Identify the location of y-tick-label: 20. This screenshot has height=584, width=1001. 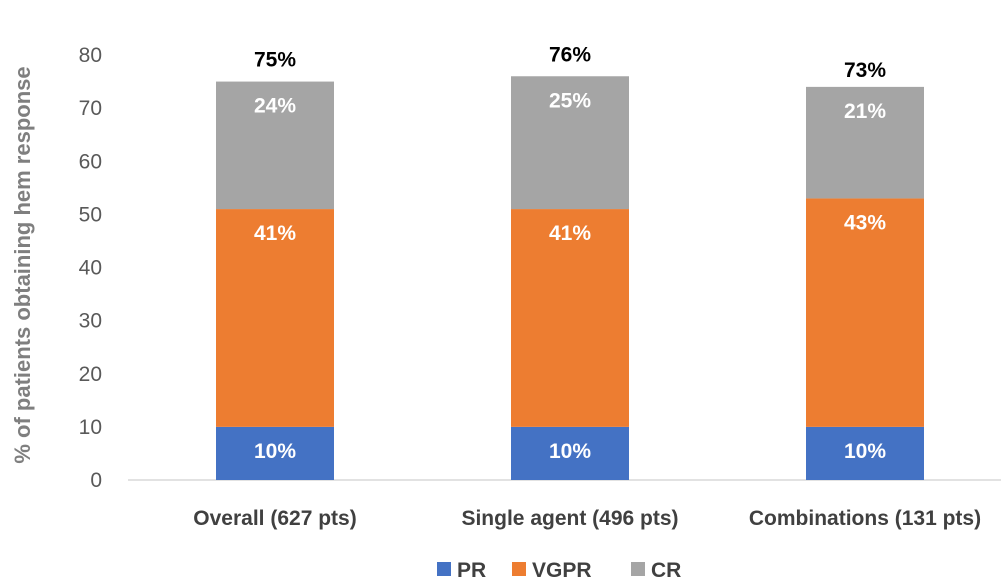
(90, 374).